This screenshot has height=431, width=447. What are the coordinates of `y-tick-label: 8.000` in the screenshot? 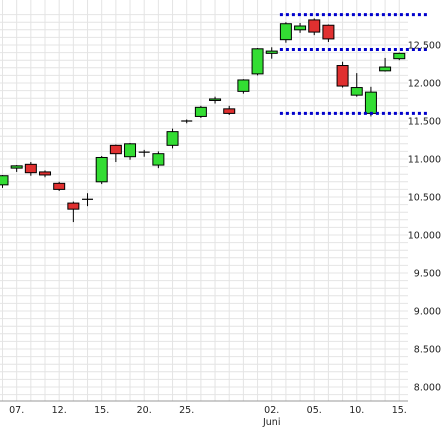 It's located at (427, 388).